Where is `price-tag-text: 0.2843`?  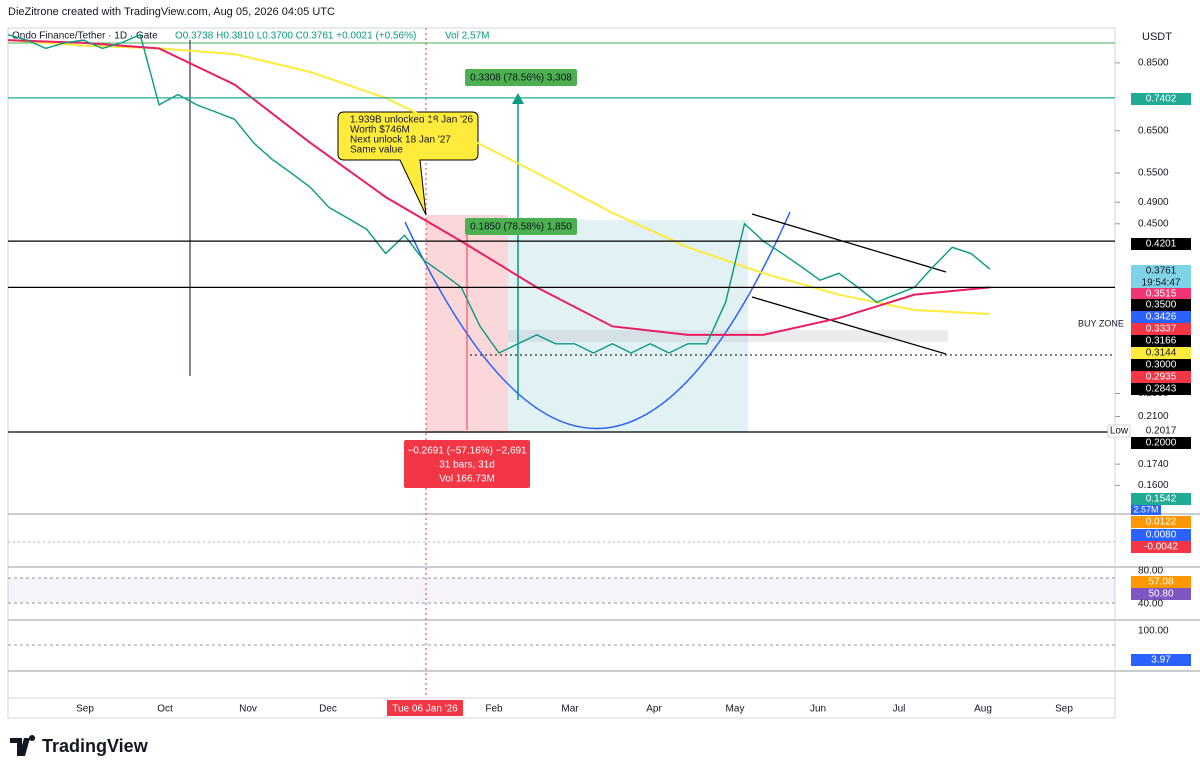 price-tag-text: 0.2843 is located at coordinates (1161, 389).